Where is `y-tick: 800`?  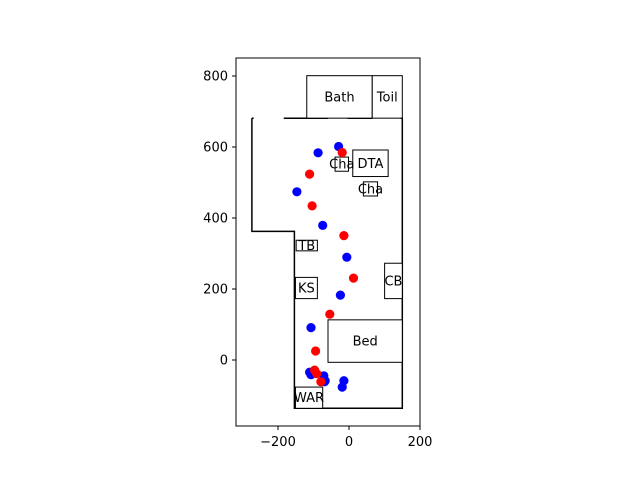 y-tick: 800 is located at coordinates (219, 77).